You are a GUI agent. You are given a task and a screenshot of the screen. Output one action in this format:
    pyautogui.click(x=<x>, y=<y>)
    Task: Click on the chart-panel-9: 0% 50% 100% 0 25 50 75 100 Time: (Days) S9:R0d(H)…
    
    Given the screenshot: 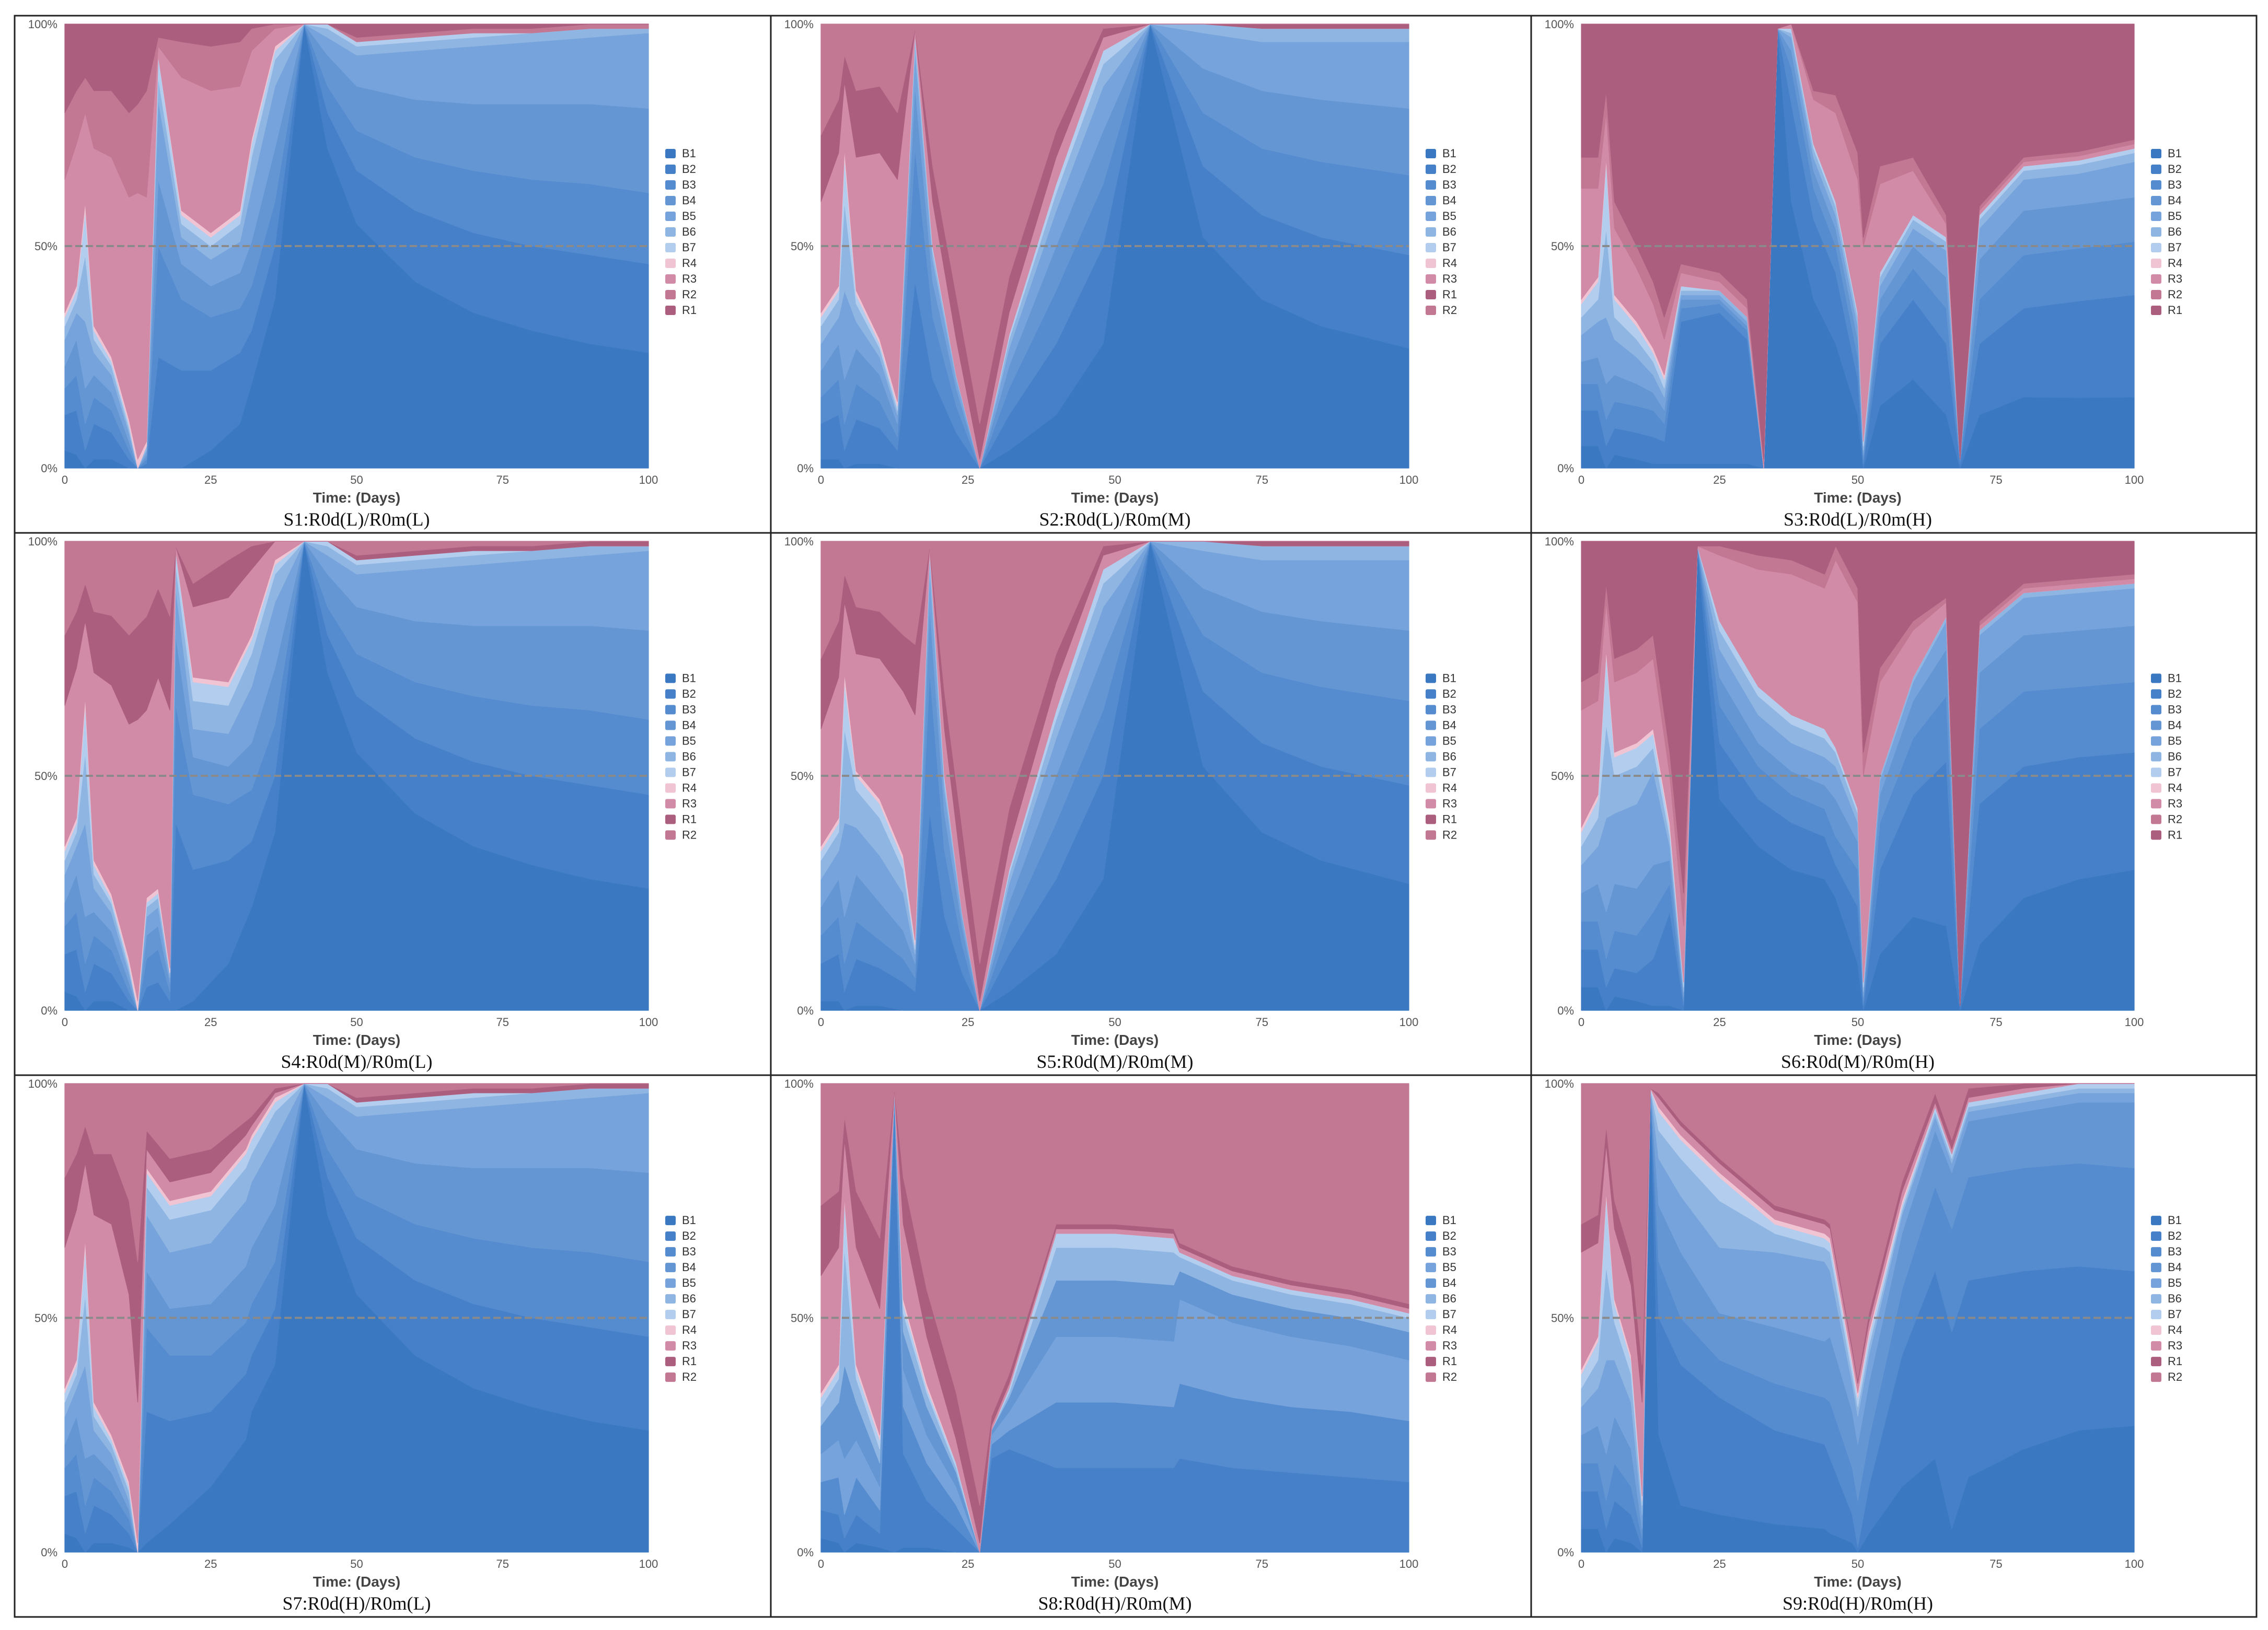 What is the action you would take?
    pyautogui.click(x=1863, y=1346)
    